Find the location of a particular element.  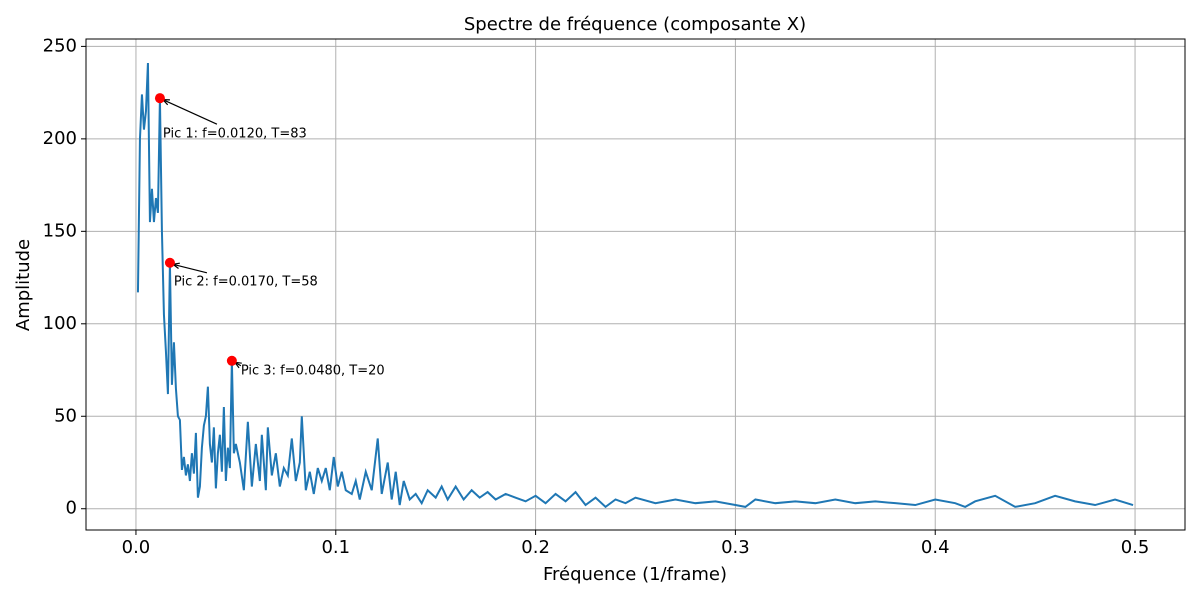

x-tick-label: 0.2 is located at coordinates (535, 547).